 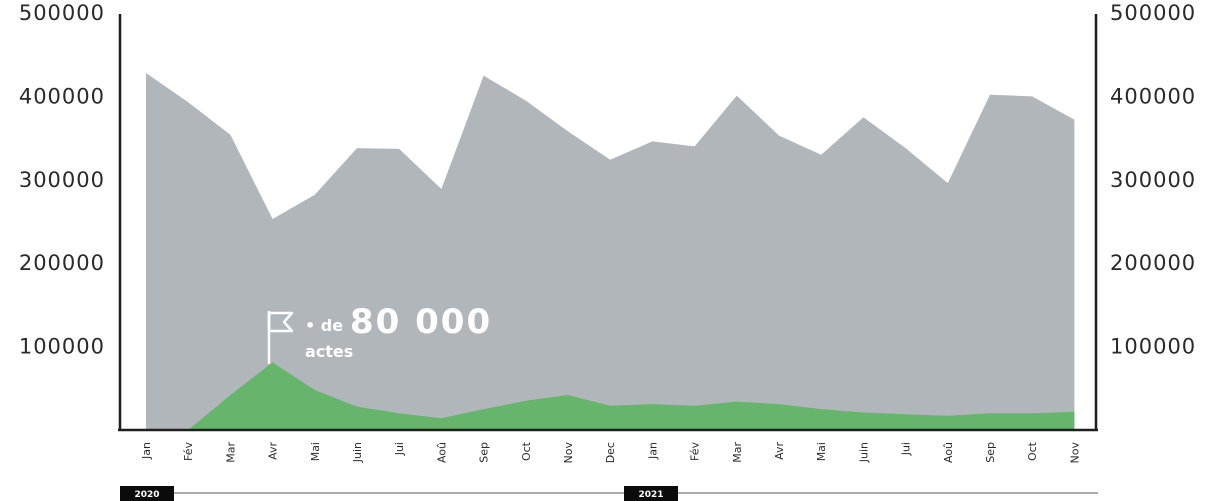 I want to click on y-tick-left: 200000, so click(x=62, y=263).